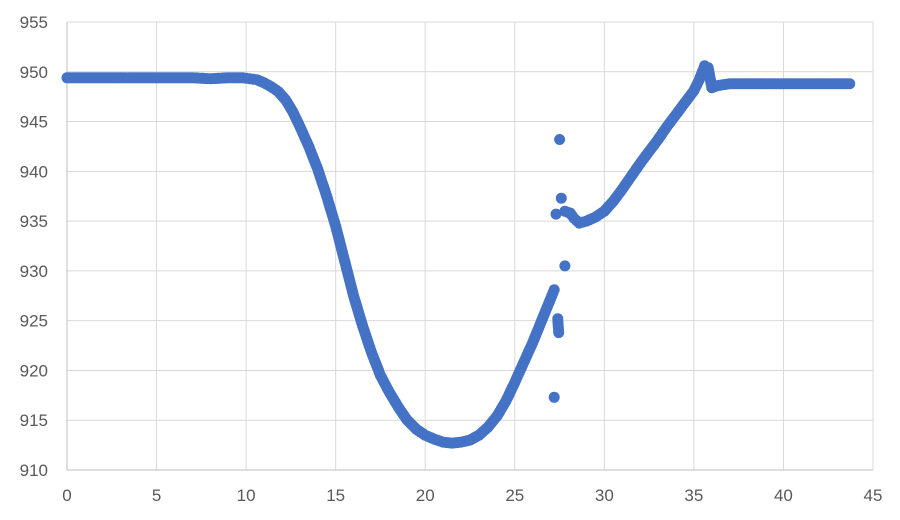 This screenshot has width=900, height=520. What do you see at coordinates (34, 370) in the screenshot?
I see `y-tick-label: 920` at bounding box center [34, 370].